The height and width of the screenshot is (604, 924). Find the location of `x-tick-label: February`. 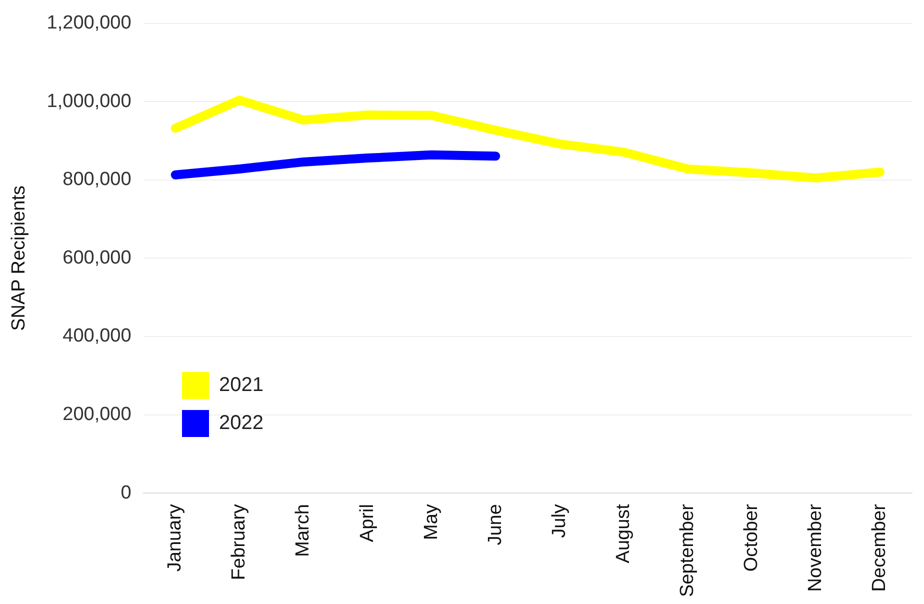

x-tick-label: February is located at coordinates (239, 542).